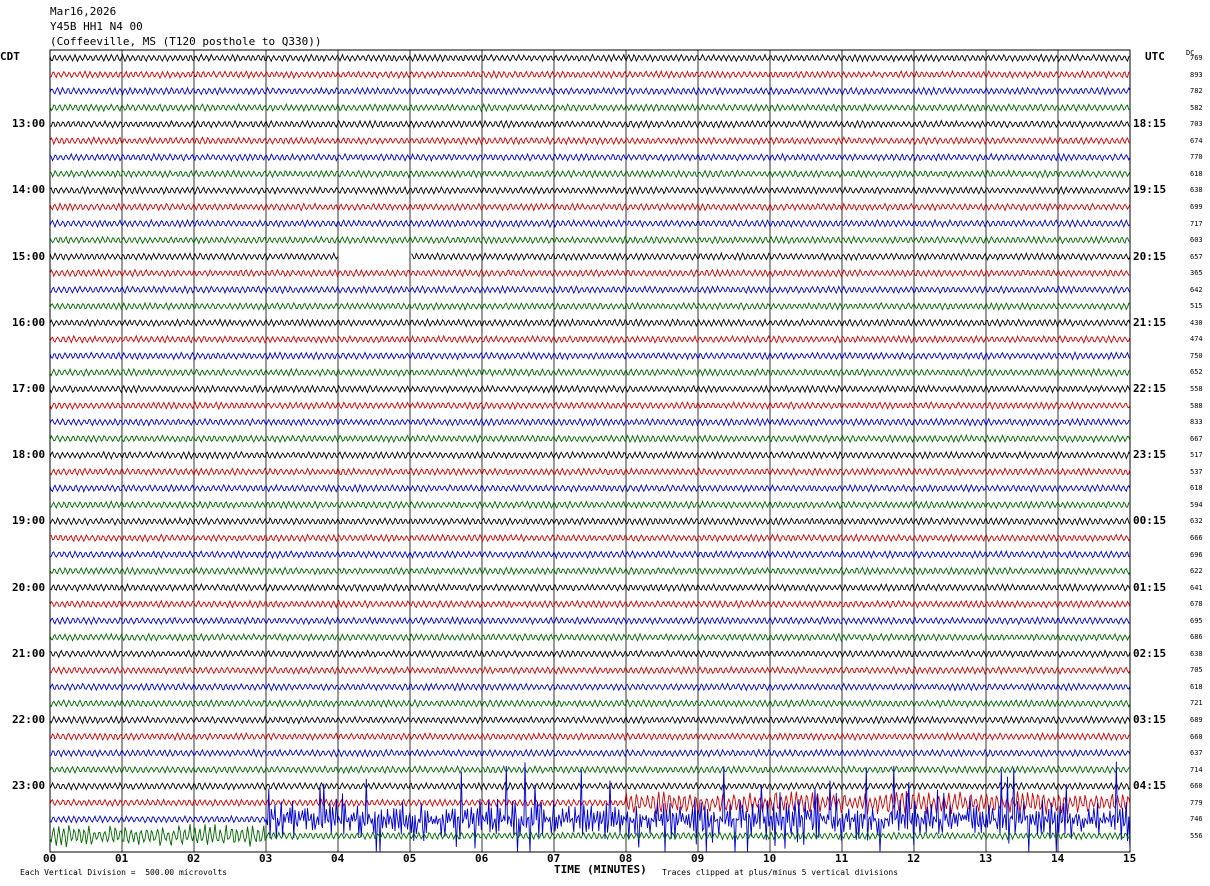  What do you see at coordinates (1196, 554) in the screenshot?
I see `dc-offset-label: 696` at bounding box center [1196, 554].